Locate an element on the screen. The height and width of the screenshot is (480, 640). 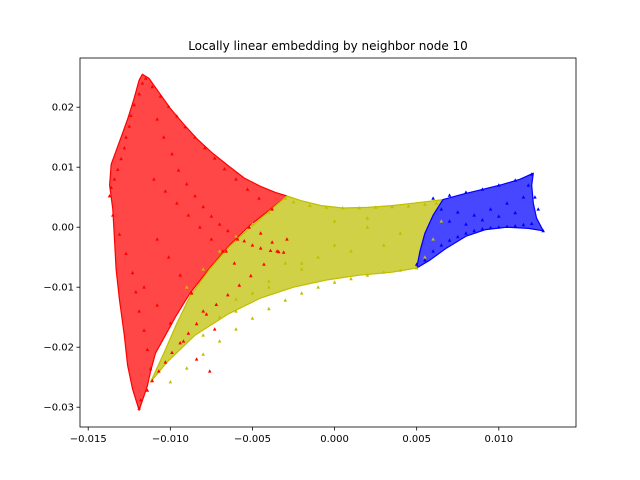
y-axis: −0.03 −0.02 −0.01 0.00 0.01 0.02 is located at coordinates (61, 258).